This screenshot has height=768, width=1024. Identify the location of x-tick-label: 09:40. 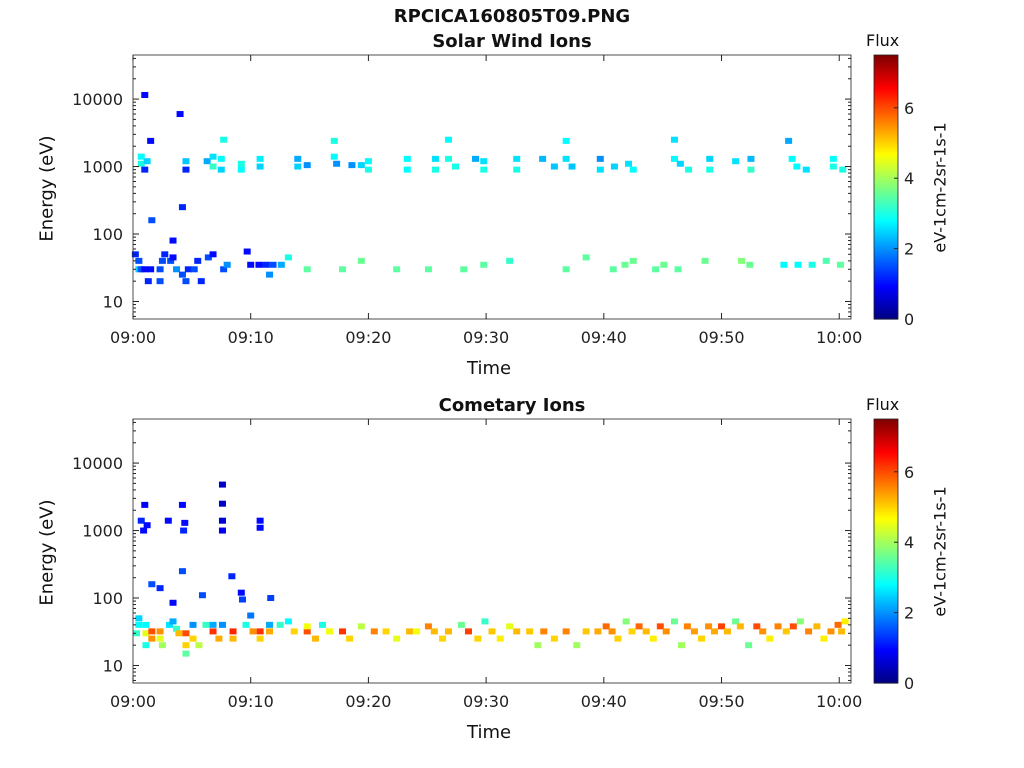
(604, 701).